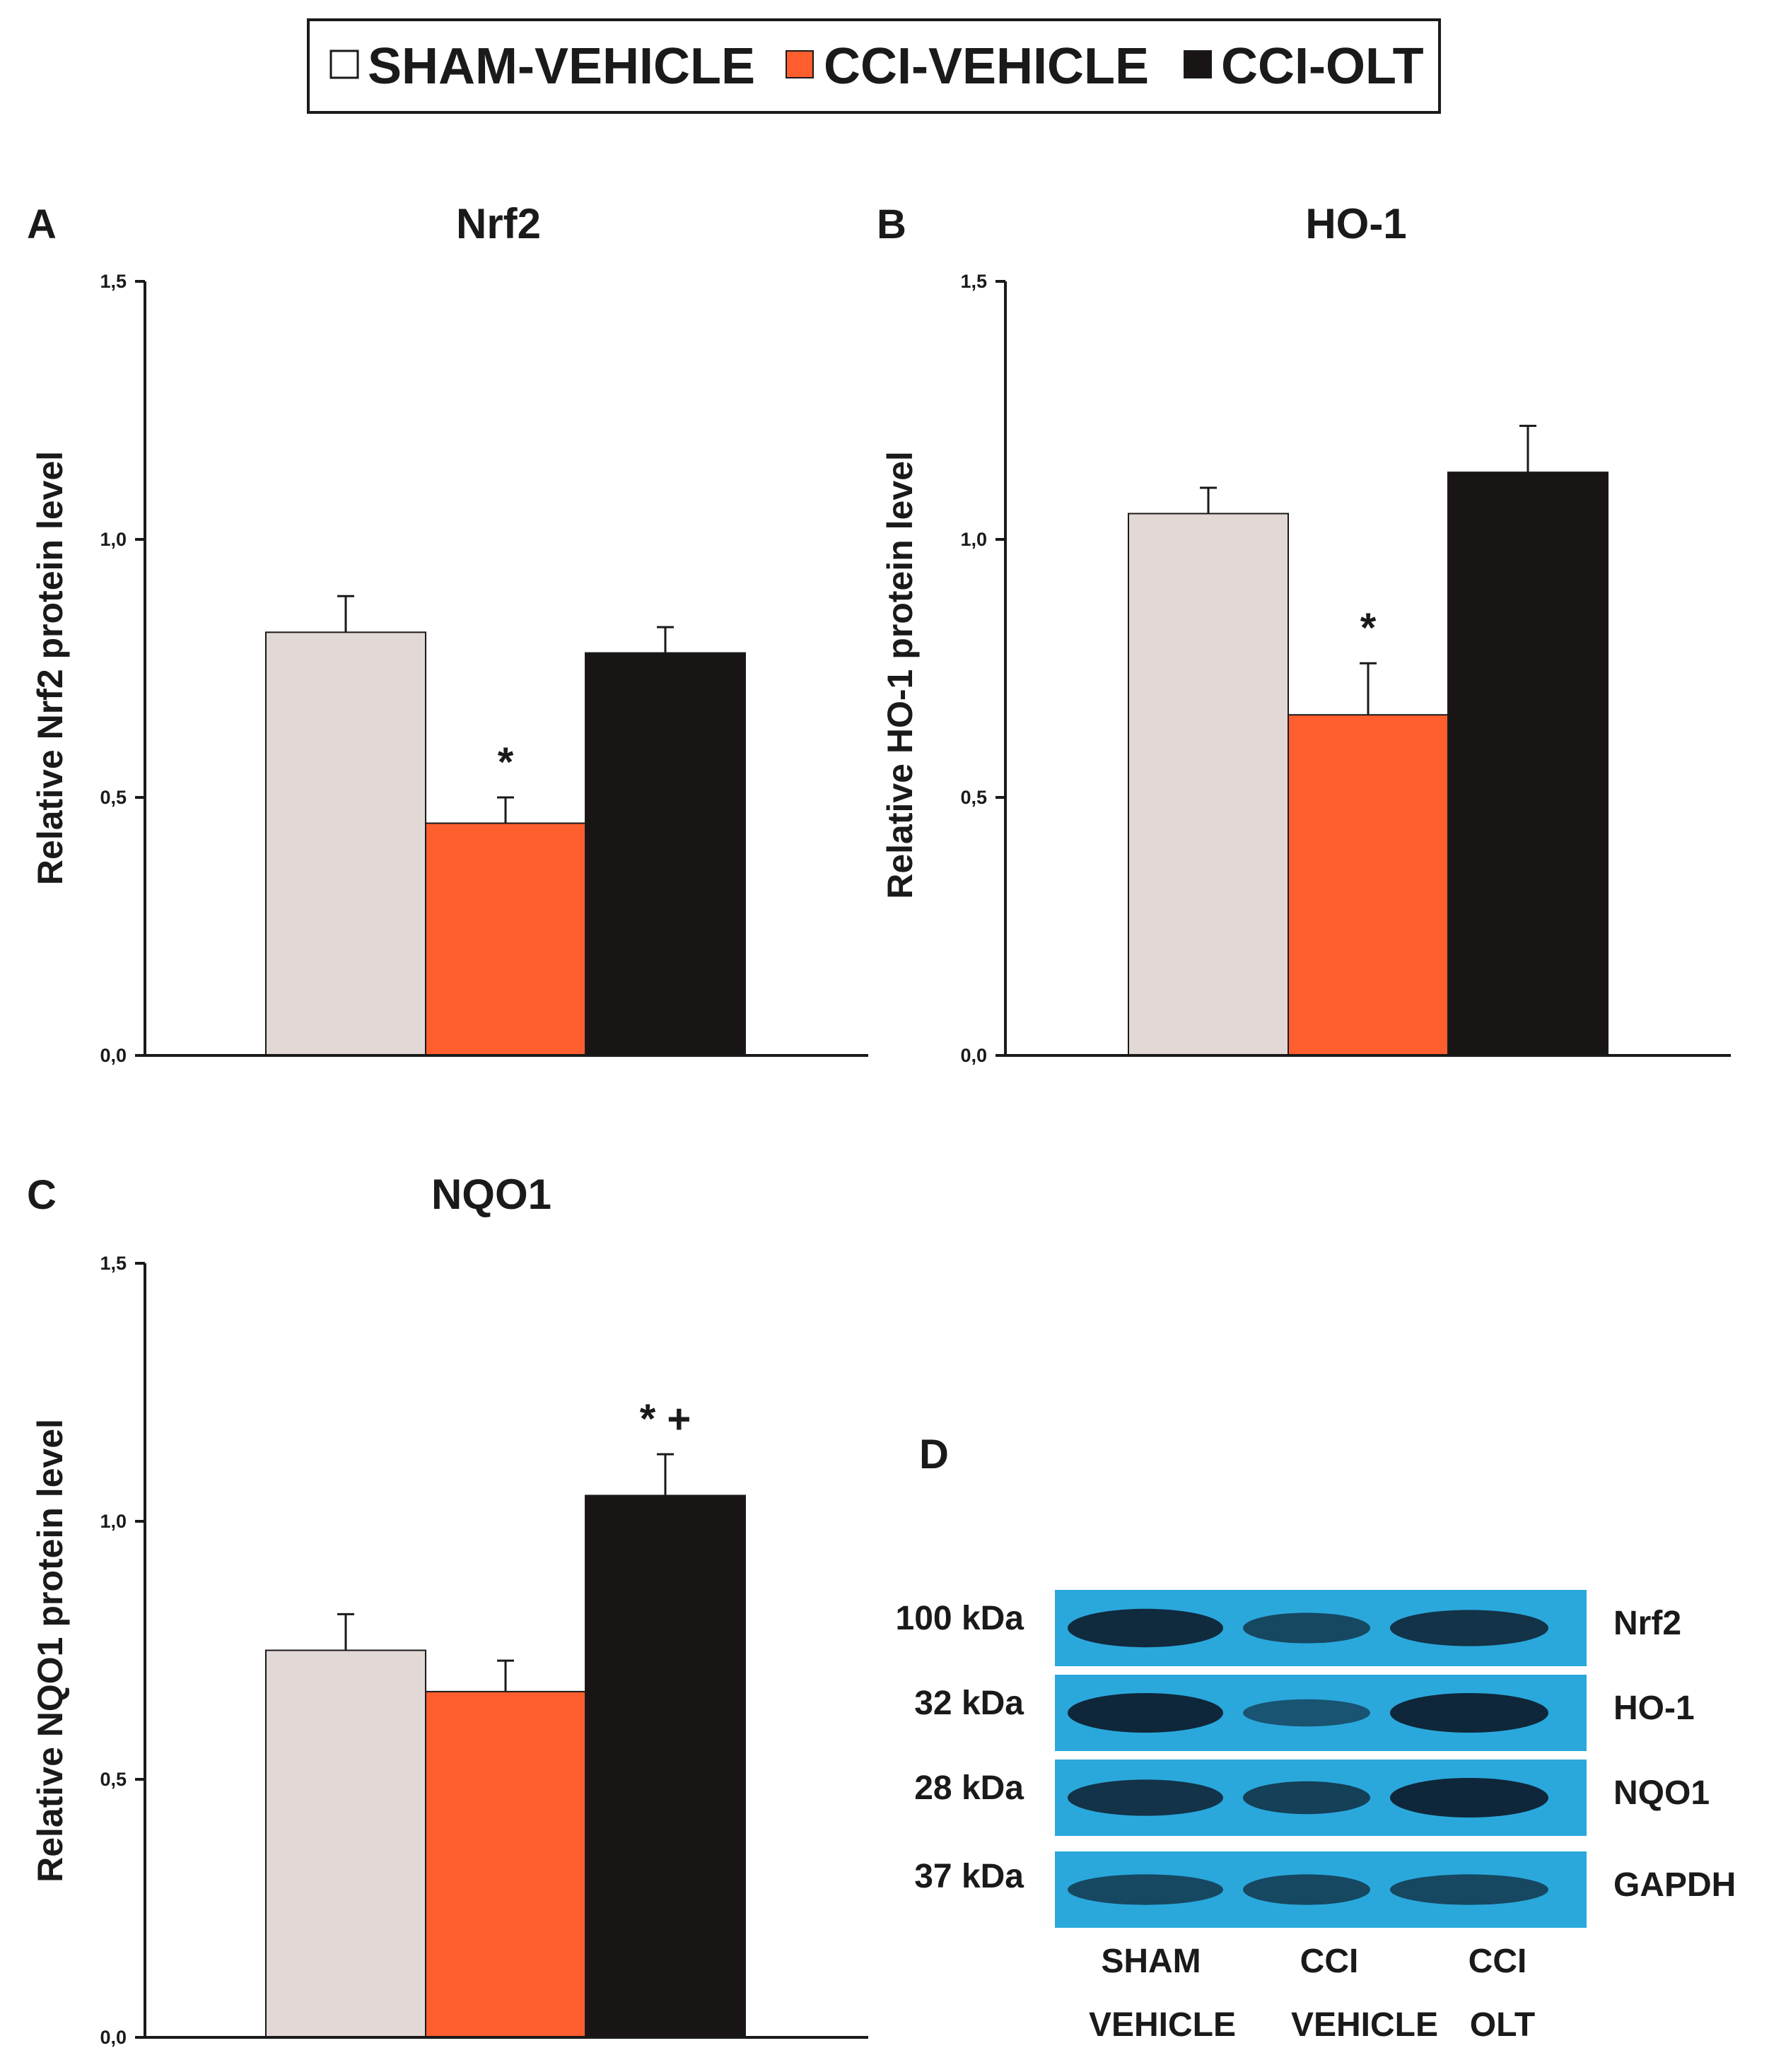  I want to click on panel-letter-b: B, so click(891, 224).